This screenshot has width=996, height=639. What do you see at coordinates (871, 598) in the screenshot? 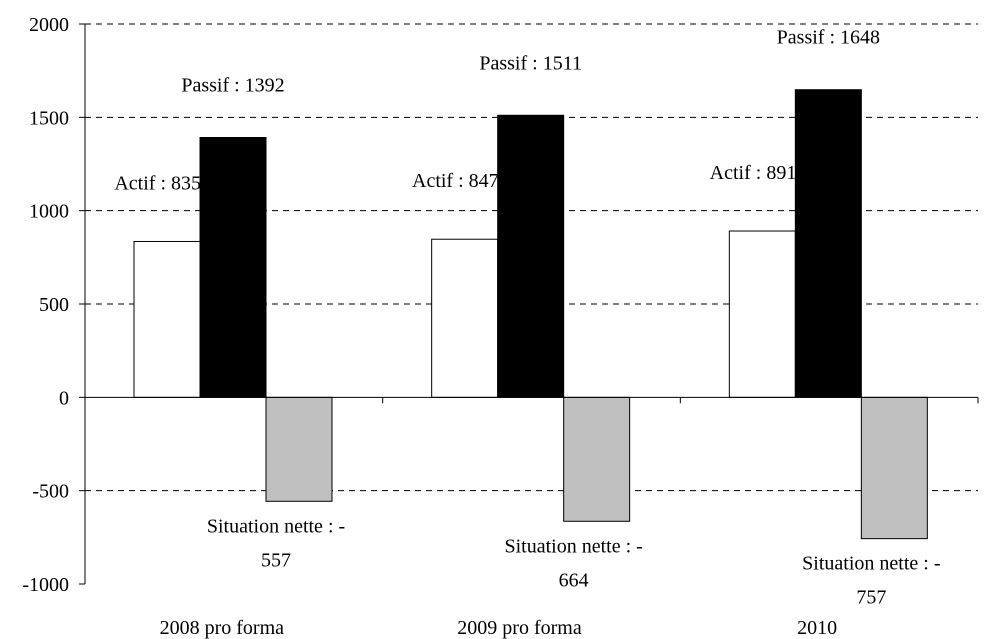
I see `data-label: 757` at bounding box center [871, 598].